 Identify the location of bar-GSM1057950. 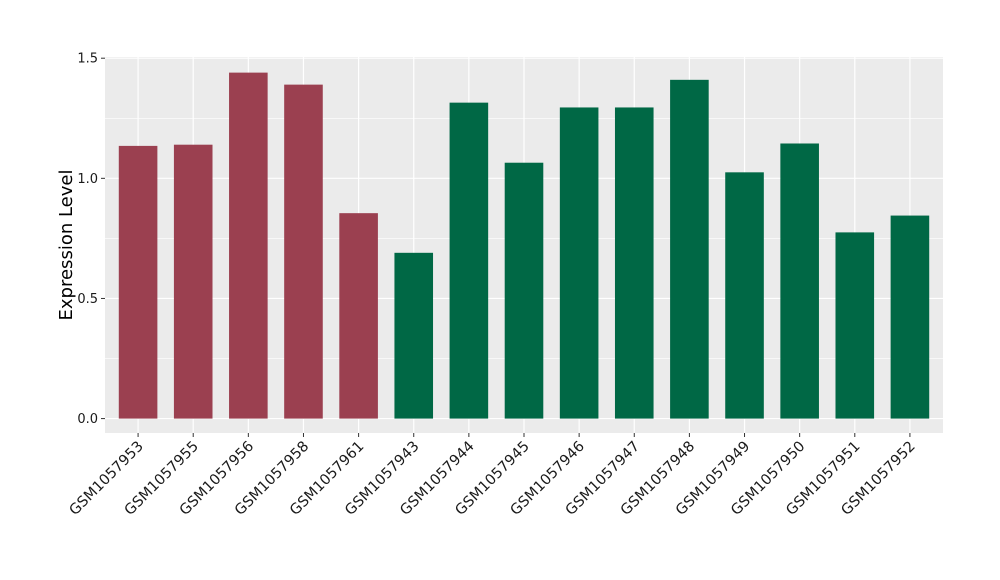
(799, 281).